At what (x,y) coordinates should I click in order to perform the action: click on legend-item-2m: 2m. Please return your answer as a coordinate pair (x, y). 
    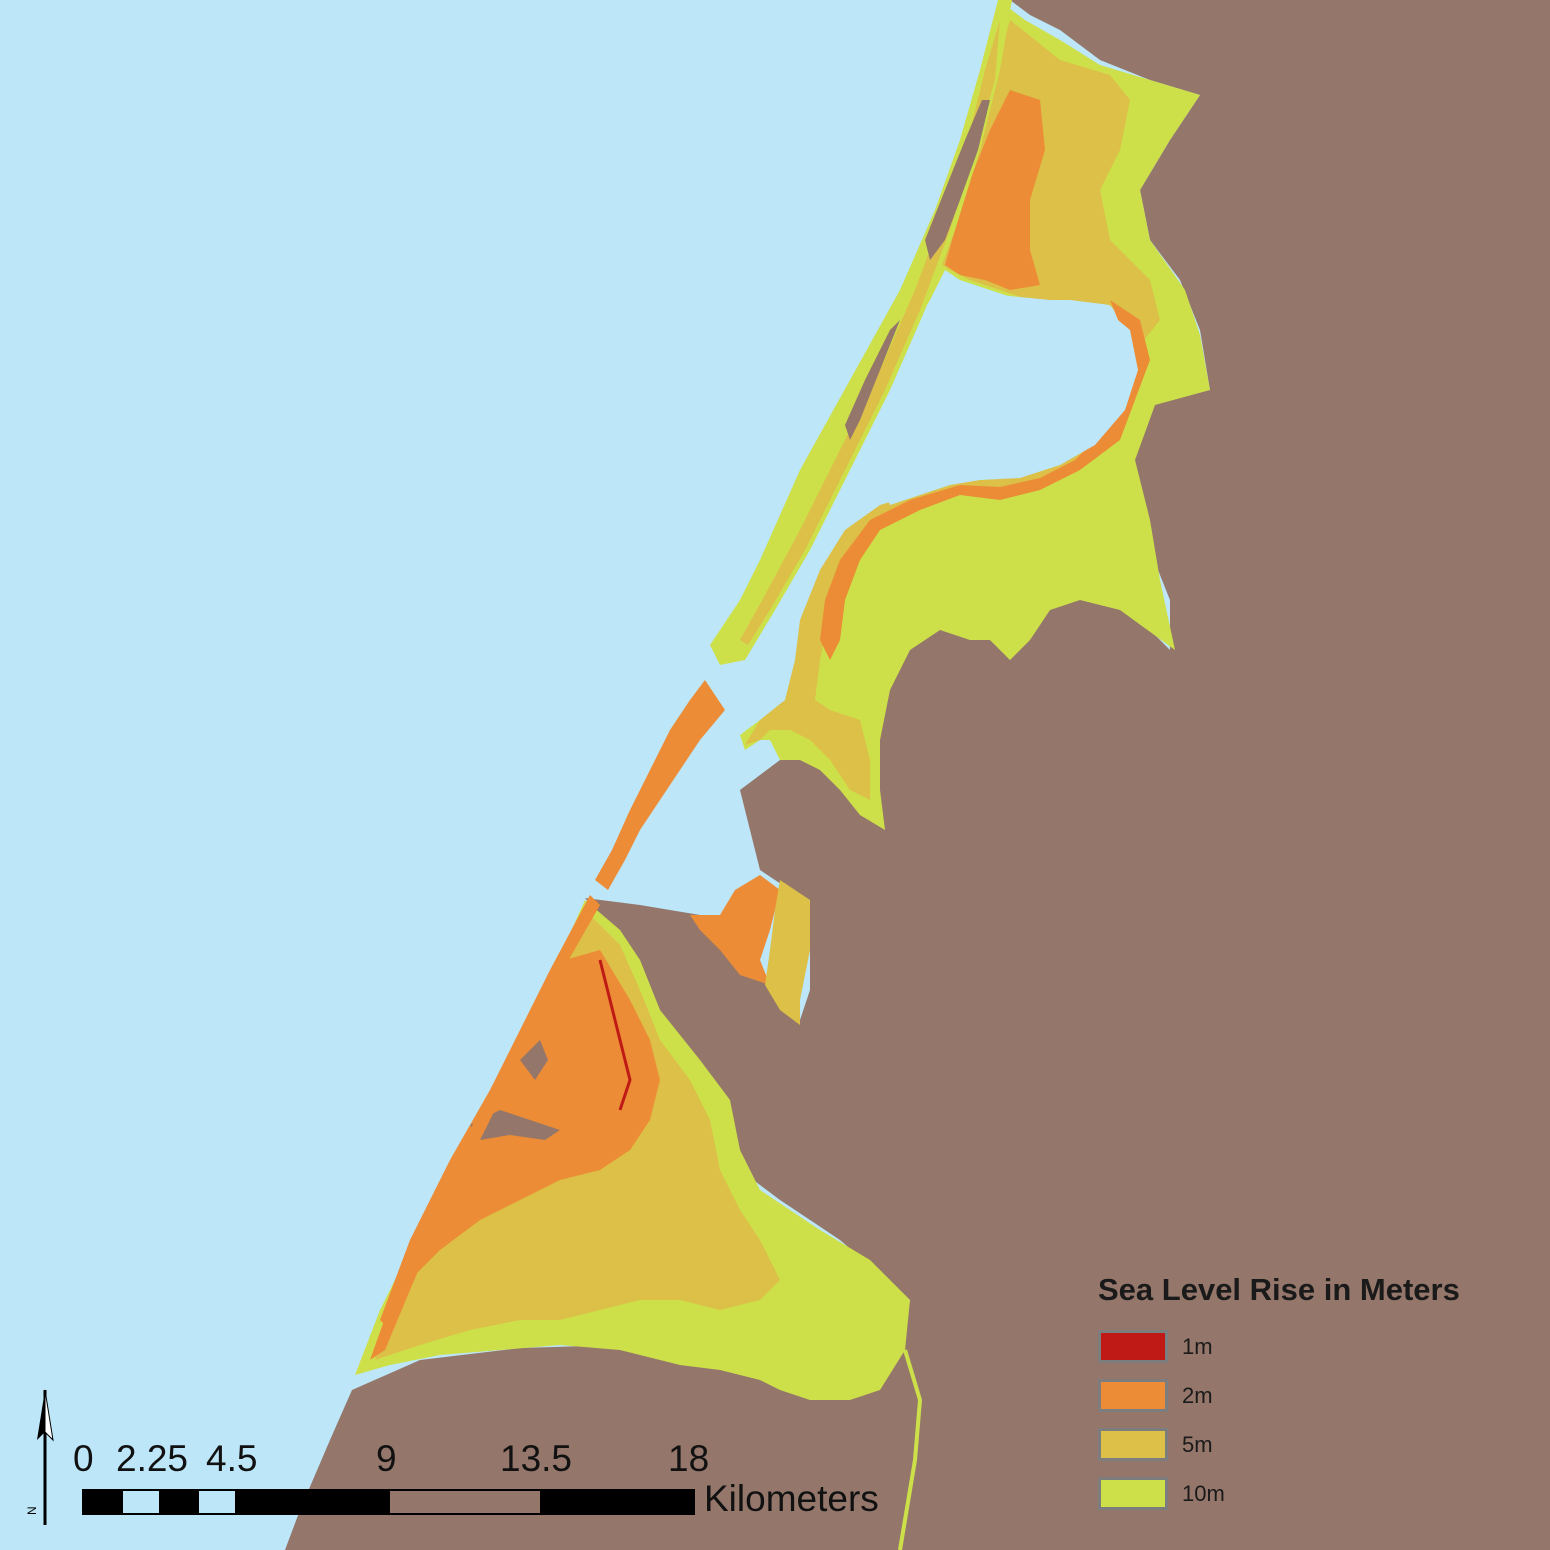
    Looking at the image, I should click on (1318, 1395).